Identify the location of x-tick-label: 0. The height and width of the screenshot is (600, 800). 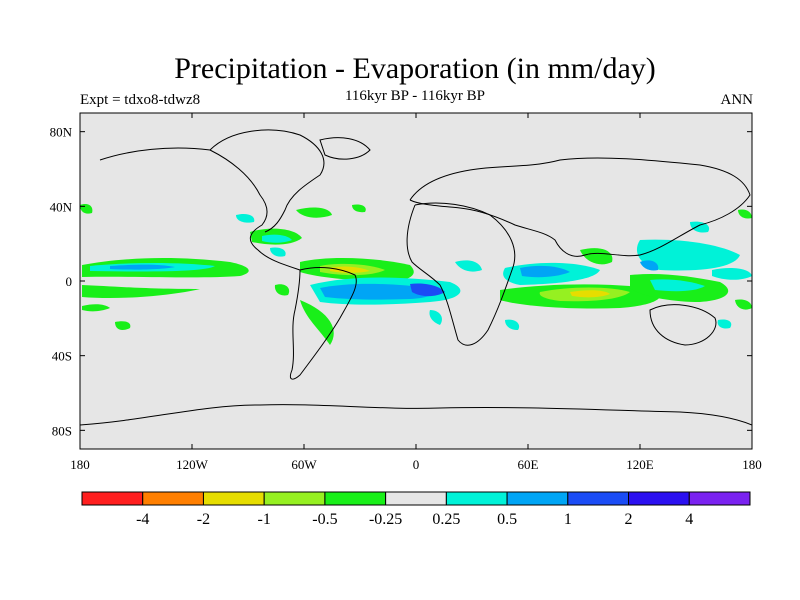
(416, 464).